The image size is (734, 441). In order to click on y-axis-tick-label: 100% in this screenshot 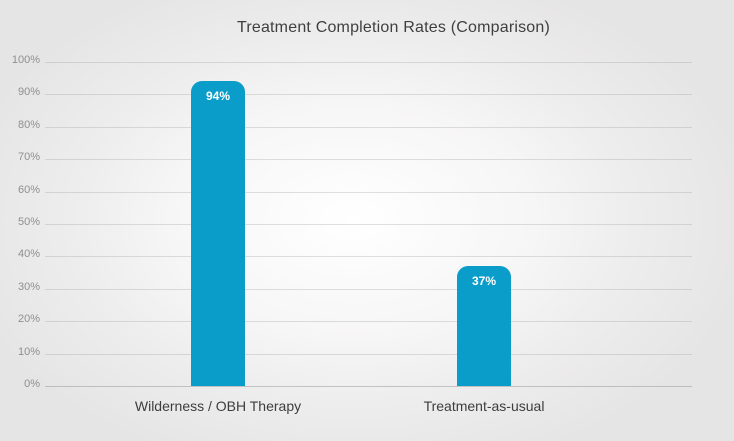, I will do `click(25, 60)`.